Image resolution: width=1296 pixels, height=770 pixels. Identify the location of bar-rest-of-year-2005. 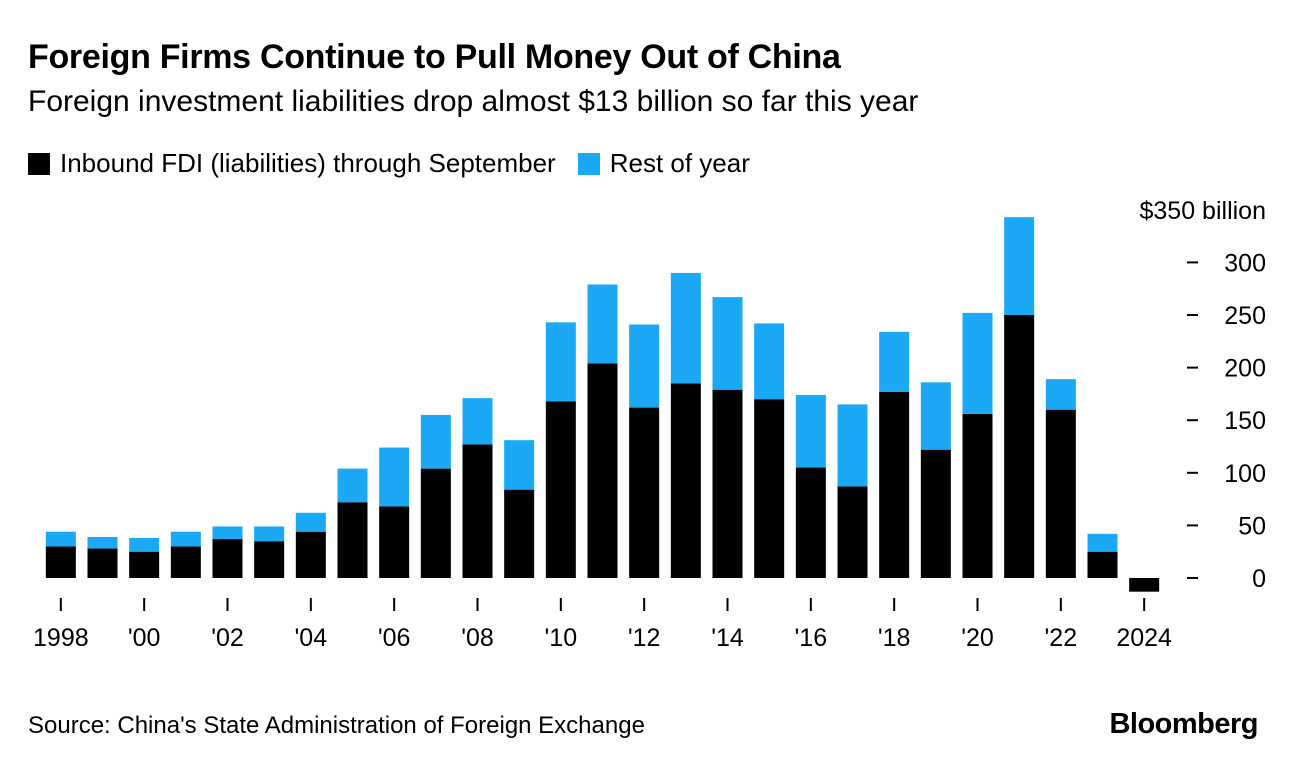
(352, 485).